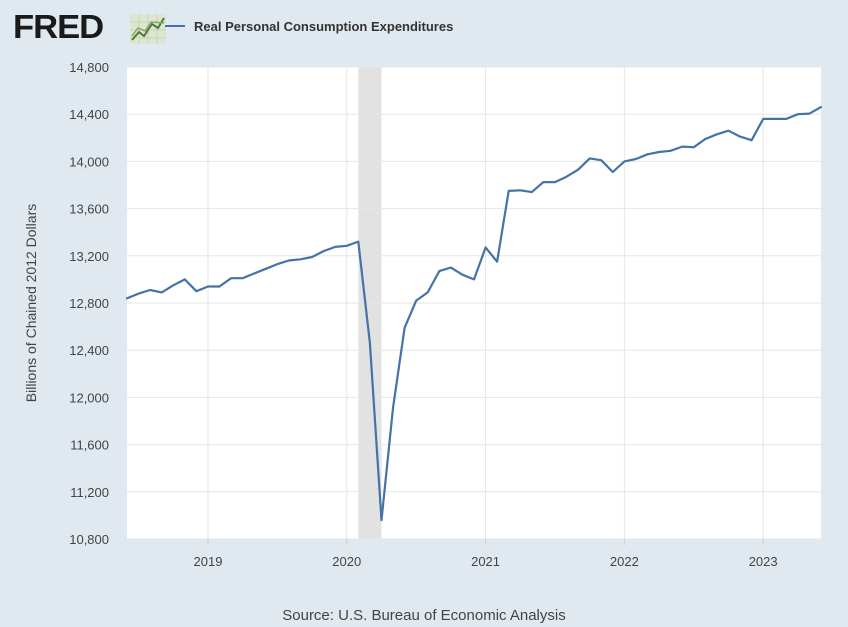 The width and height of the screenshot is (848, 627). Describe the element at coordinates (89, 209) in the screenshot. I see `y-tick-label: 13,600` at that location.